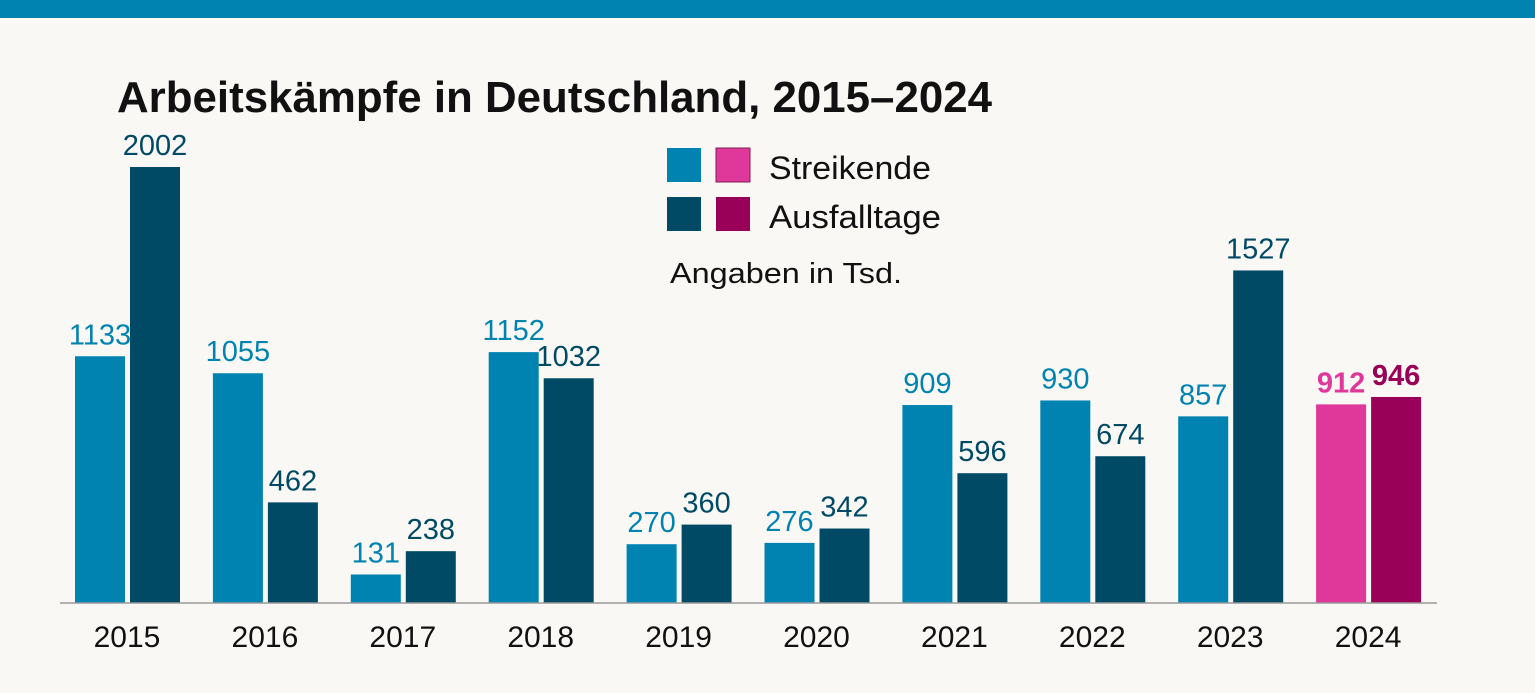 This screenshot has width=1535, height=693. Describe the element at coordinates (684, 165) in the screenshot. I see `legend-swatch-streikende` at that location.